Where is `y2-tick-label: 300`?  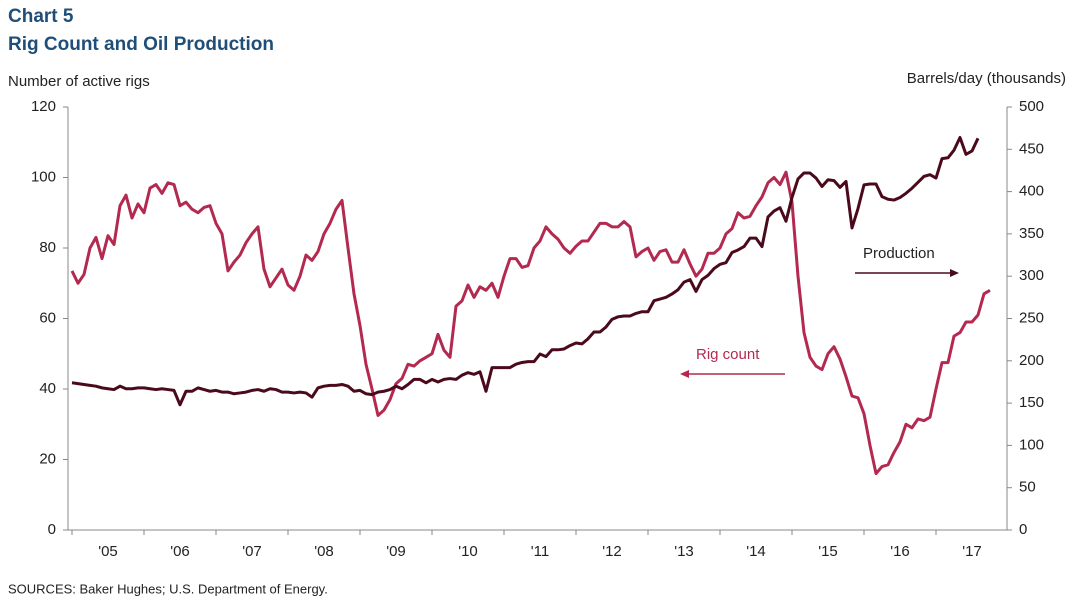 y2-tick-label: 300 is located at coordinates (1031, 275).